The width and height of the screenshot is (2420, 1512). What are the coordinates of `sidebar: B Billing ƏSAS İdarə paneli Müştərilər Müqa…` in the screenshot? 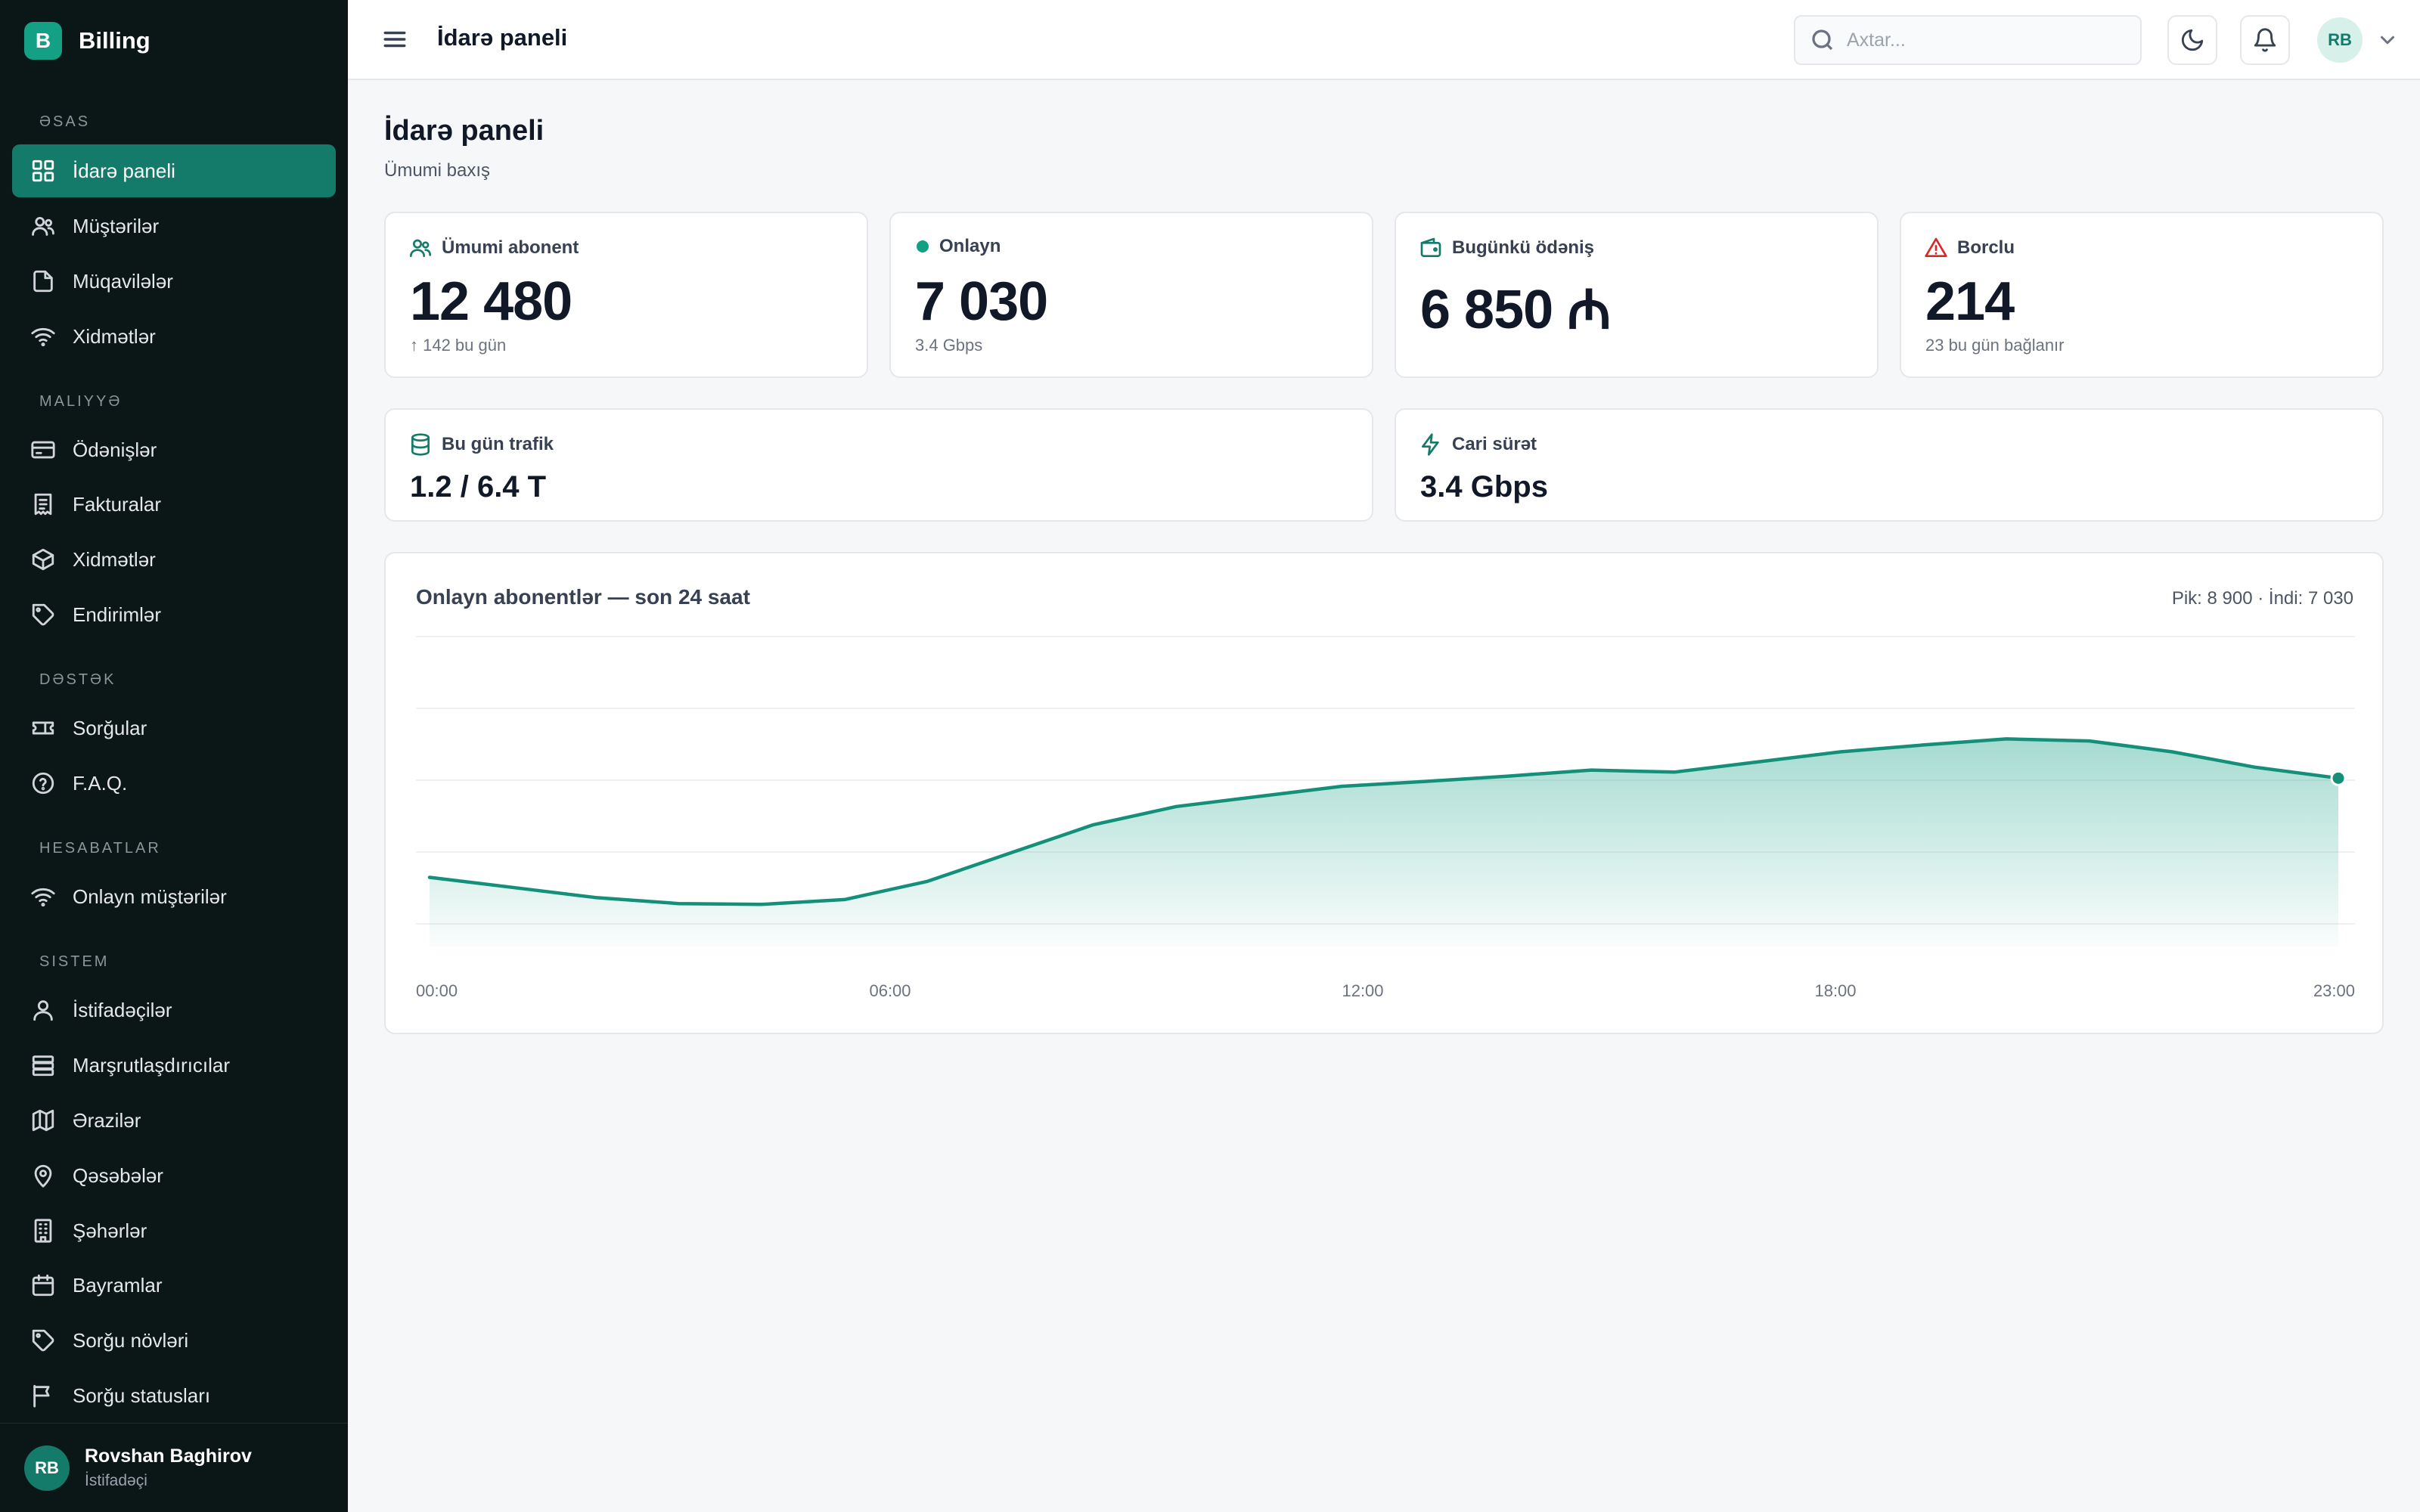 It's located at (174, 756).